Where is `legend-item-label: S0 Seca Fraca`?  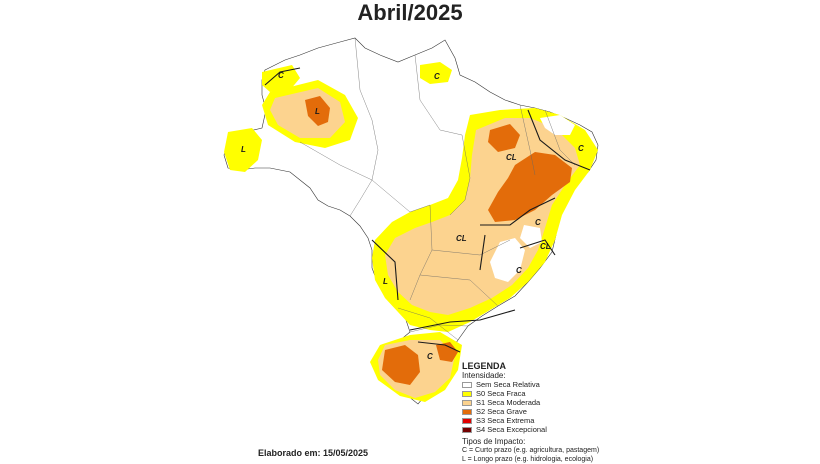
legend-item-label: S0 Seca Fraca is located at coordinates (501, 393).